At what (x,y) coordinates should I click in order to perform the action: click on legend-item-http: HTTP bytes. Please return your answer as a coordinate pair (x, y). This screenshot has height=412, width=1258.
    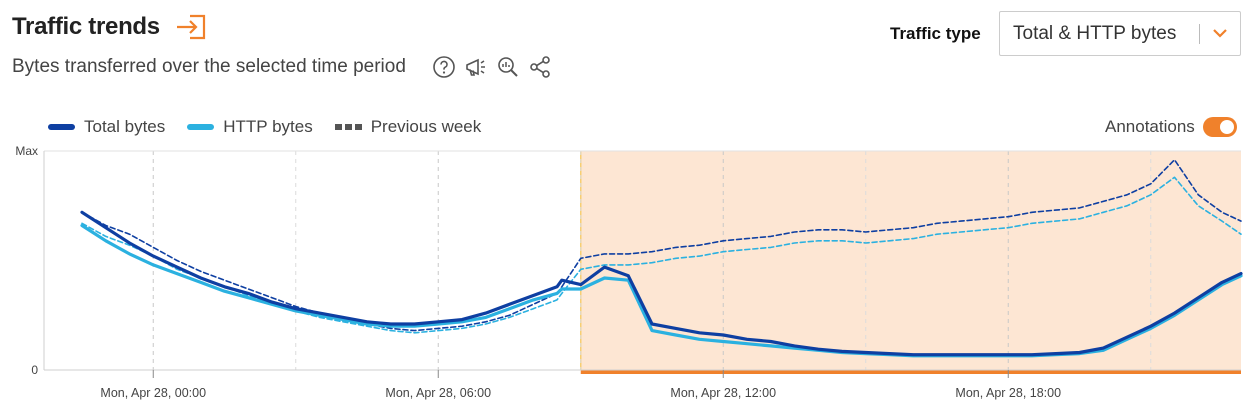
    Looking at the image, I should click on (250, 127).